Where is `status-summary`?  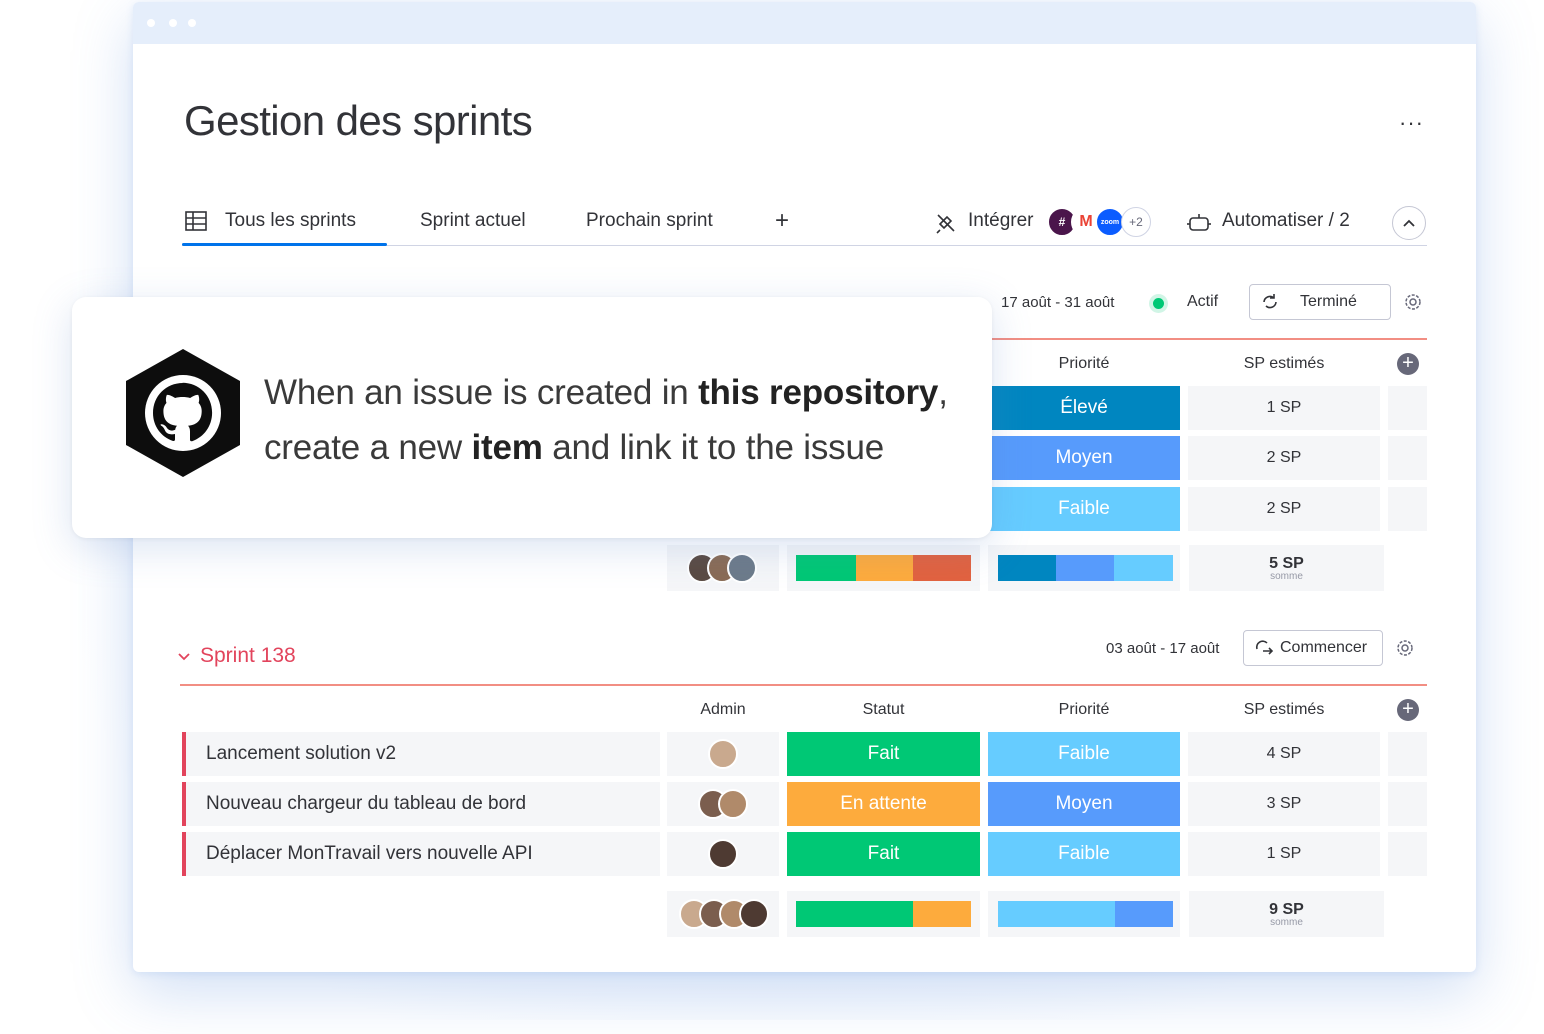
status-summary is located at coordinates (883, 914).